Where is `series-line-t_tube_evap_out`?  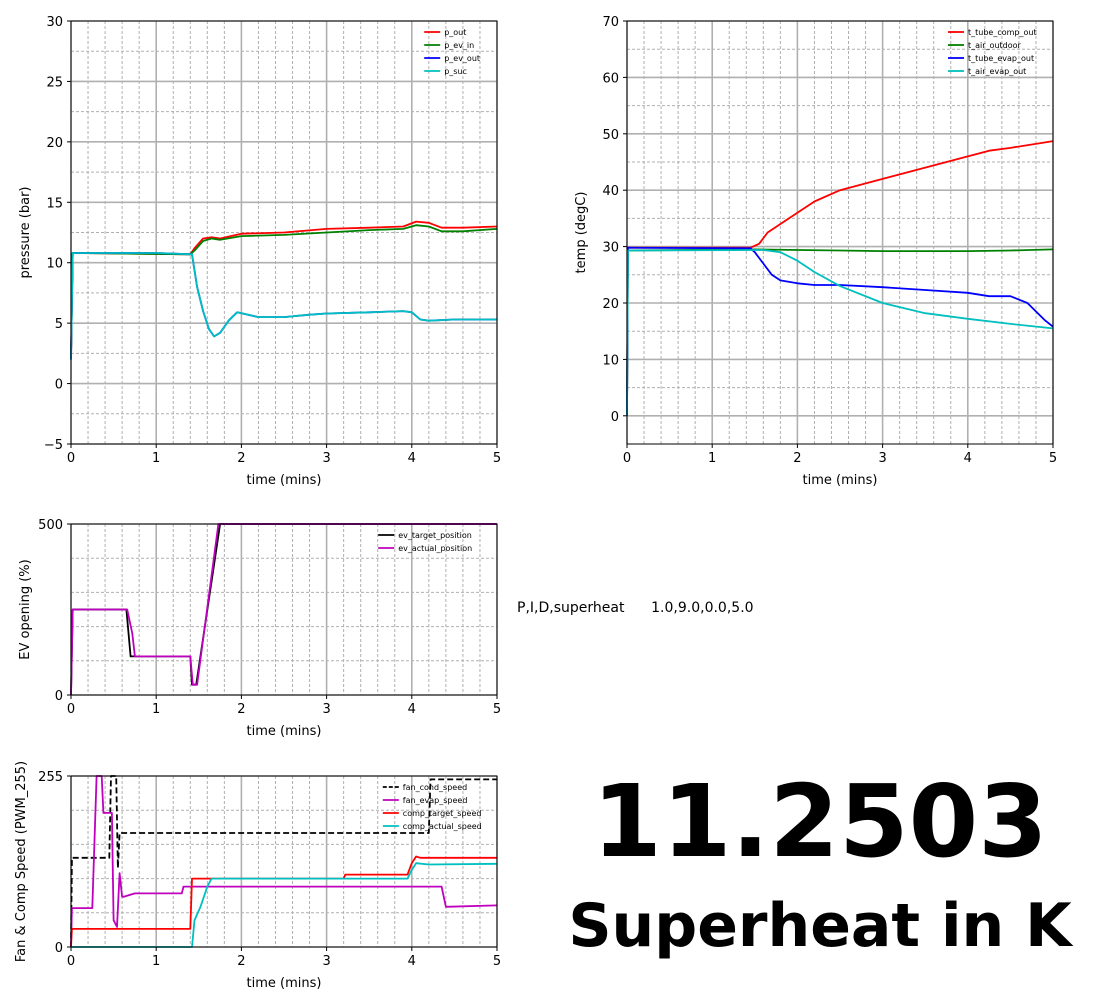
series-line-t_tube_evap_out is located at coordinates (840, 331).